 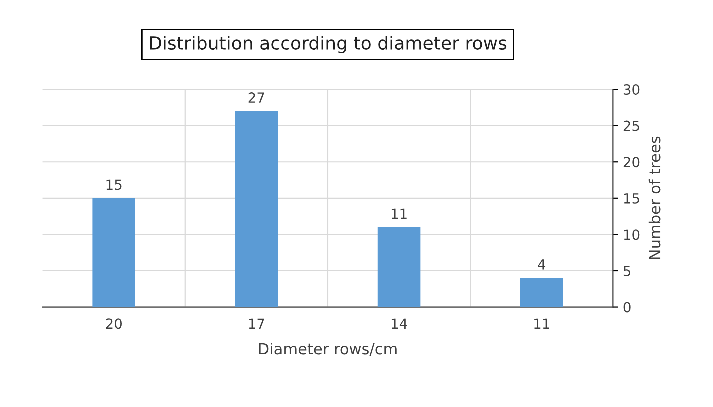 What do you see at coordinates (400, 323) in the screenshot?
I see `x-tick-label: 14` at bounding box center [400, 323].